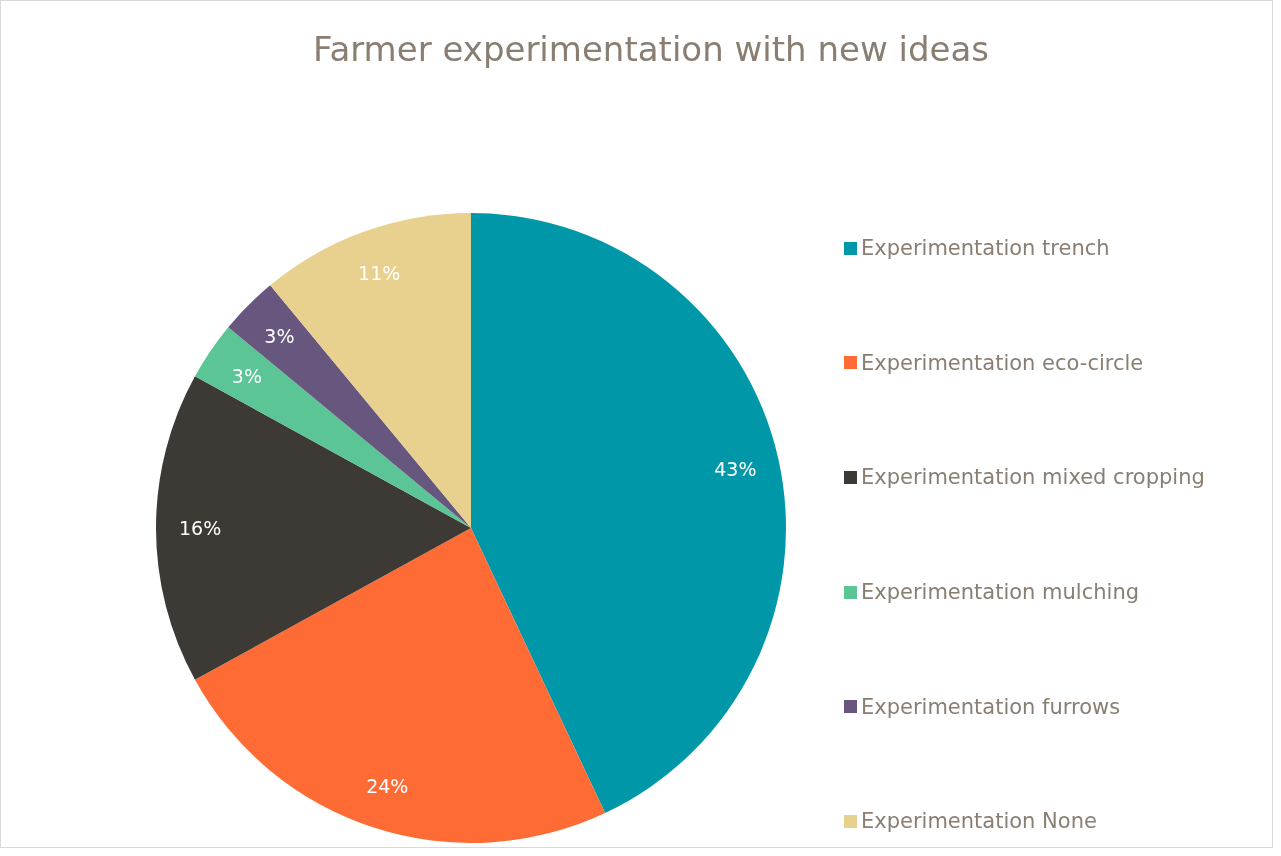 Image resolution: width=1281 pixels, height=856 pixels. What do you see at coordinates (651, 49) in the screenshot?
I see `chart-title: Farmer experimentation with new ideas` at bounding box center [651, 49].